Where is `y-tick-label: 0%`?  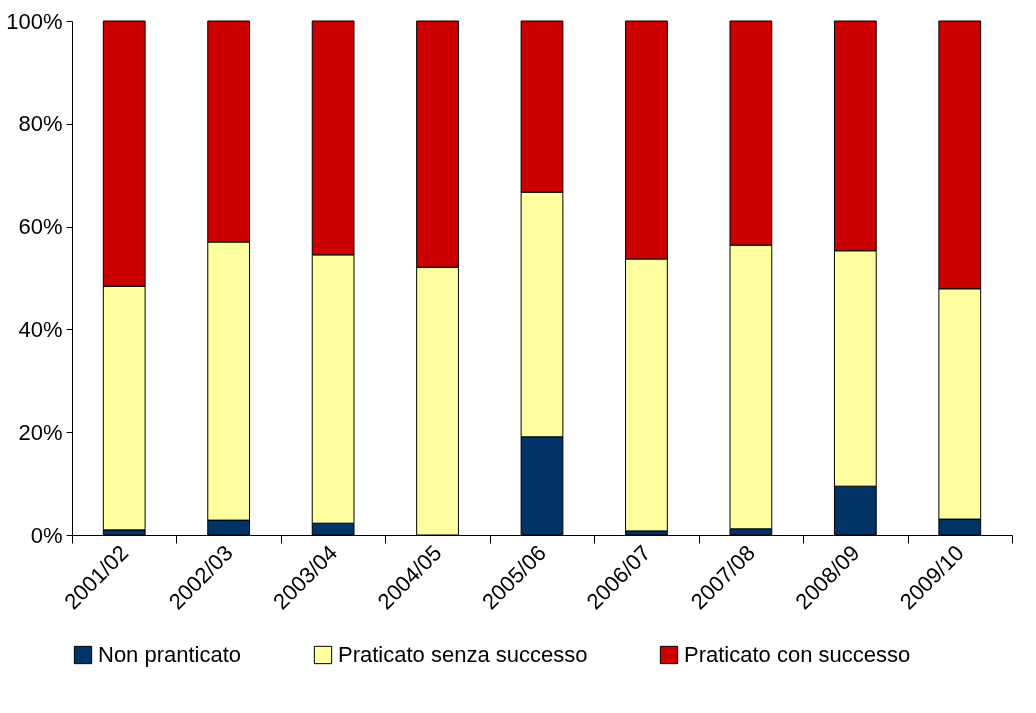
y-tick-label: 0% is located at coordinates (46, 535).